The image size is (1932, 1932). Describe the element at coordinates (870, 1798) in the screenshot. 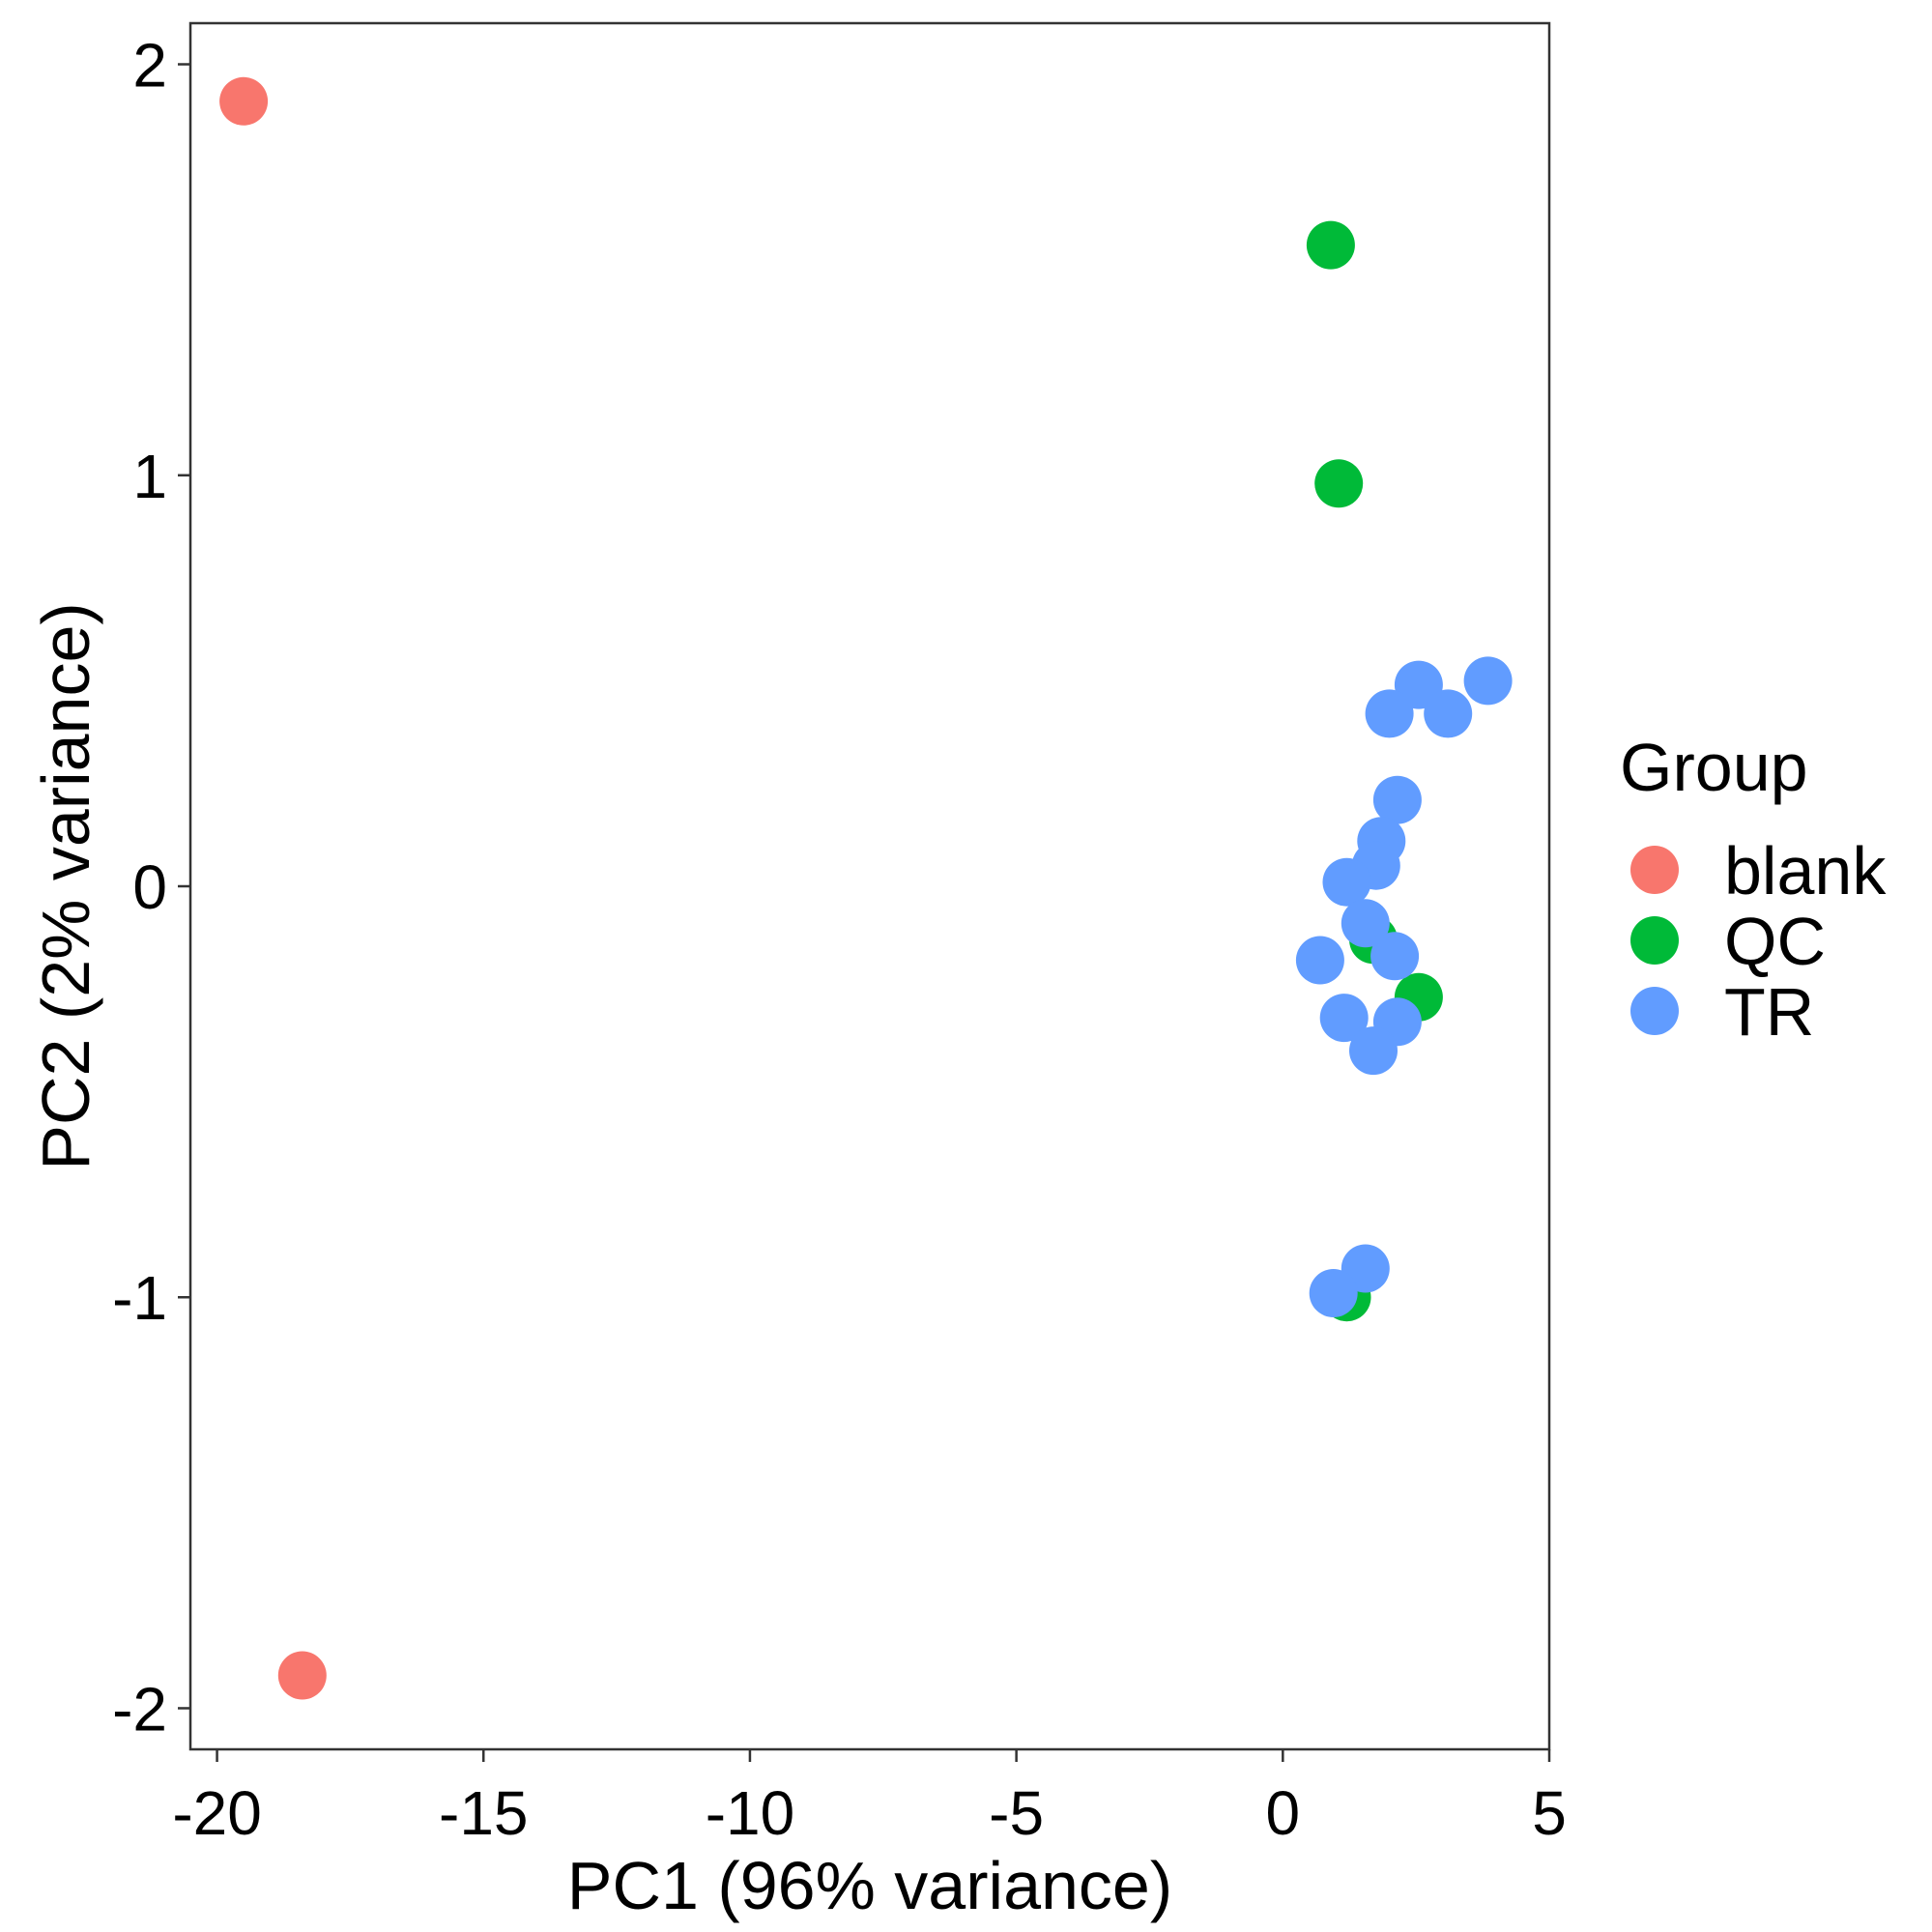

I see `x-axis: -20 -15 -10 -5 0 5` at that location.